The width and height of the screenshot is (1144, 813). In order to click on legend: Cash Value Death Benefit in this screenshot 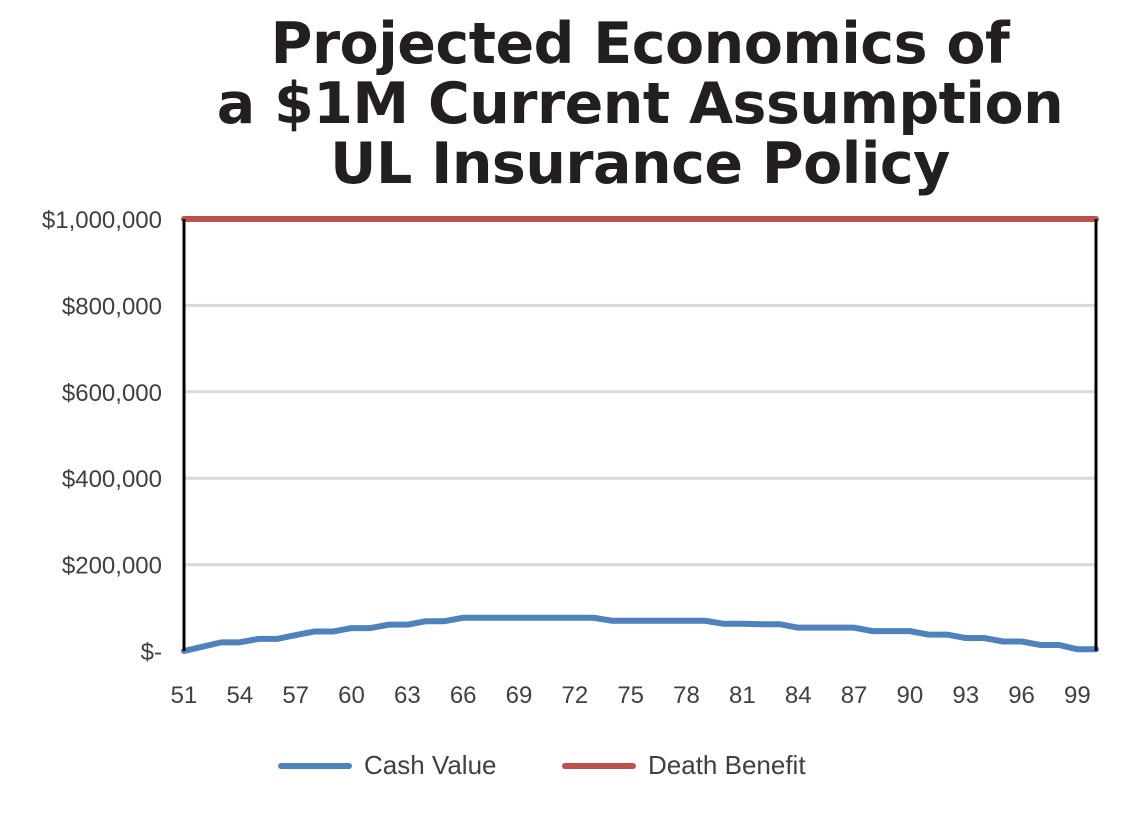, I will do `click(572, 770)`.